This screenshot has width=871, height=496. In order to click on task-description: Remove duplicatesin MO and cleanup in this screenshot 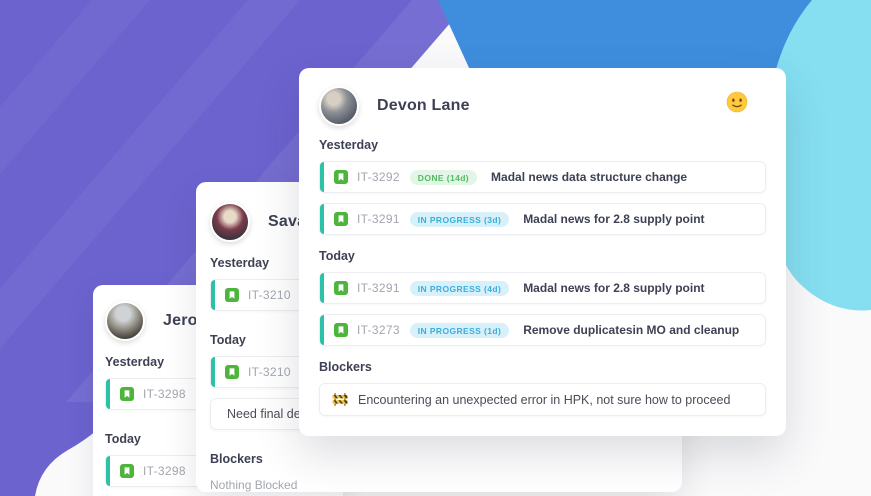, I will do `click(631, 330)`.